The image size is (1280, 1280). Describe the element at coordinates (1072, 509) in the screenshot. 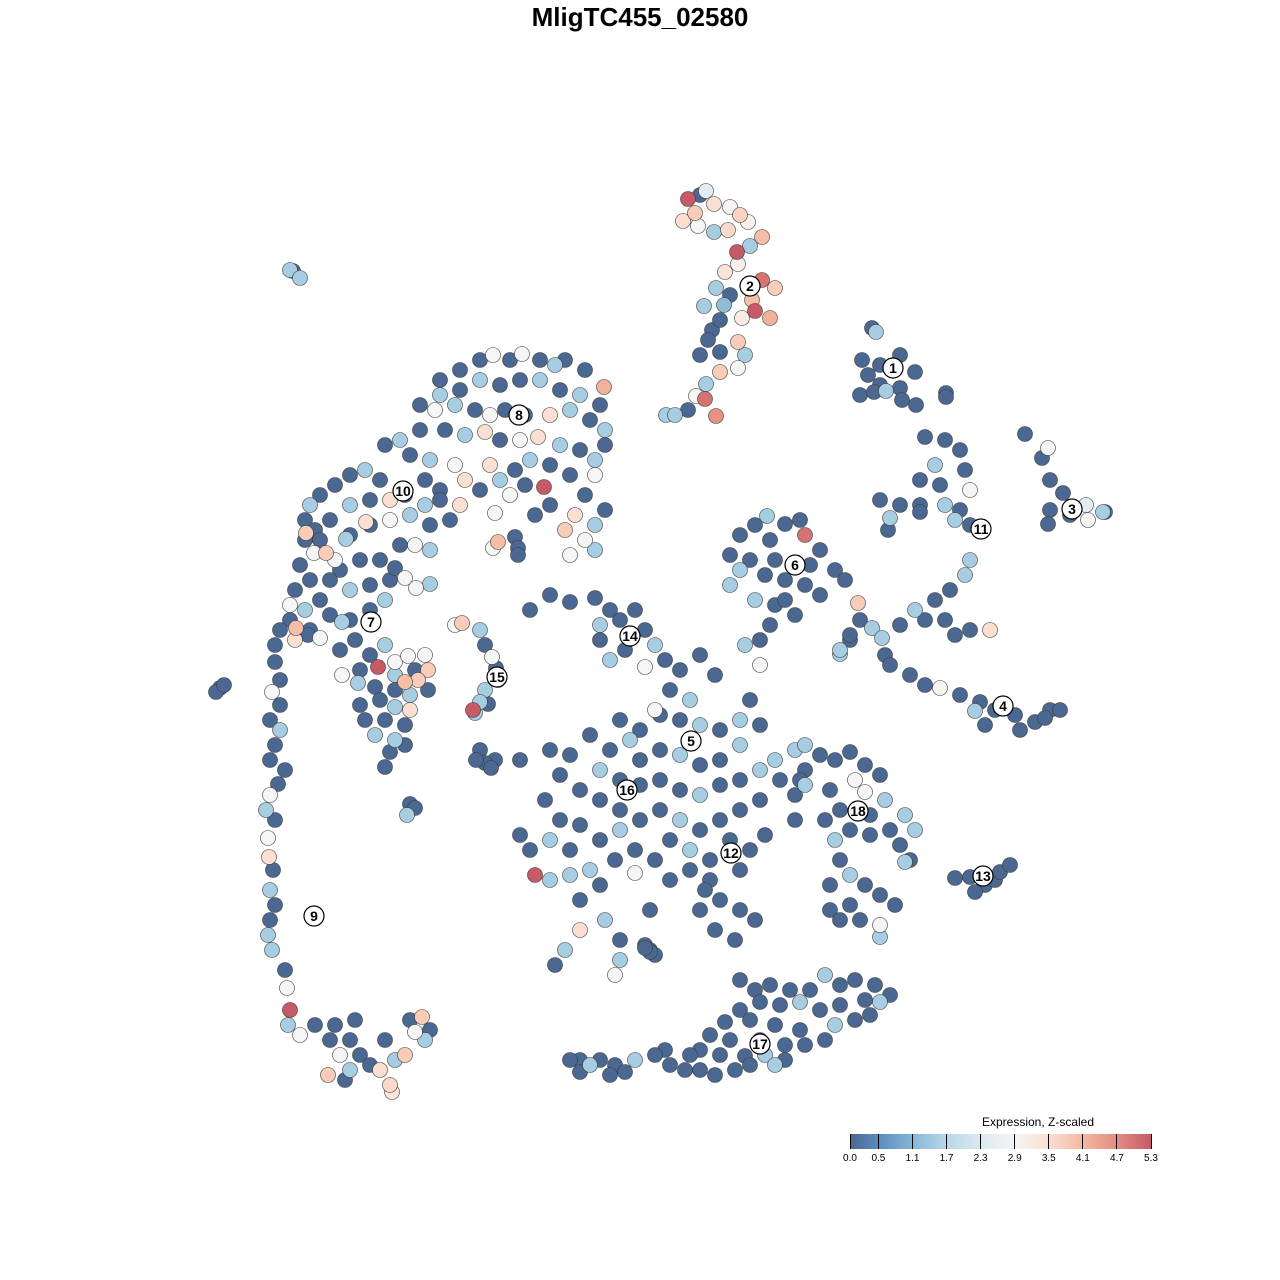

I see `cluster-label-3: 3` at that location.